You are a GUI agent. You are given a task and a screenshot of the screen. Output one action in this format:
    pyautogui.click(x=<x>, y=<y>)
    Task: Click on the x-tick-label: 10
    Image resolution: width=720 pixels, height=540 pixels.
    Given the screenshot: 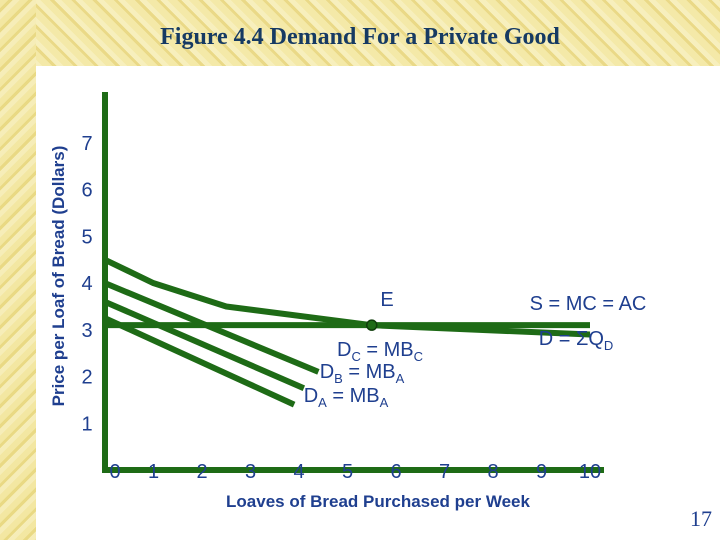 What is the action you would take?
    pyautogui.click(x=590, y=472)
    